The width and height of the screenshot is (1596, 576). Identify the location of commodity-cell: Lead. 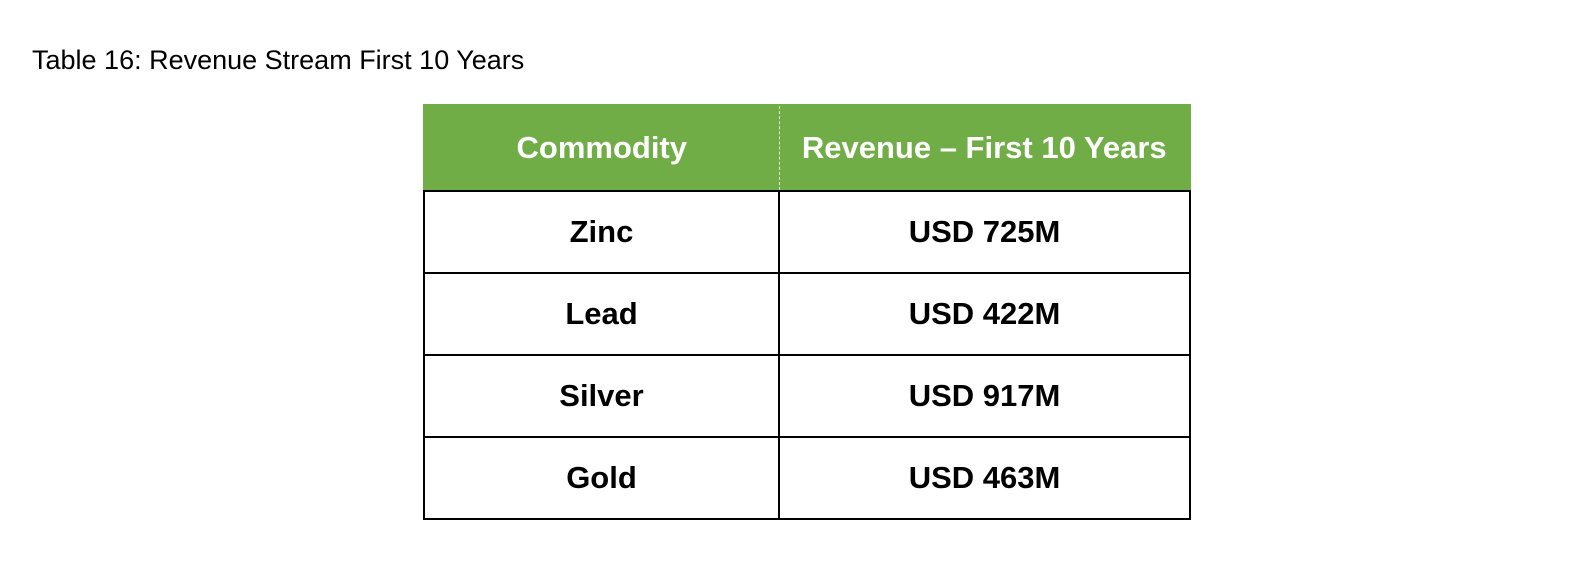
(601, 314).